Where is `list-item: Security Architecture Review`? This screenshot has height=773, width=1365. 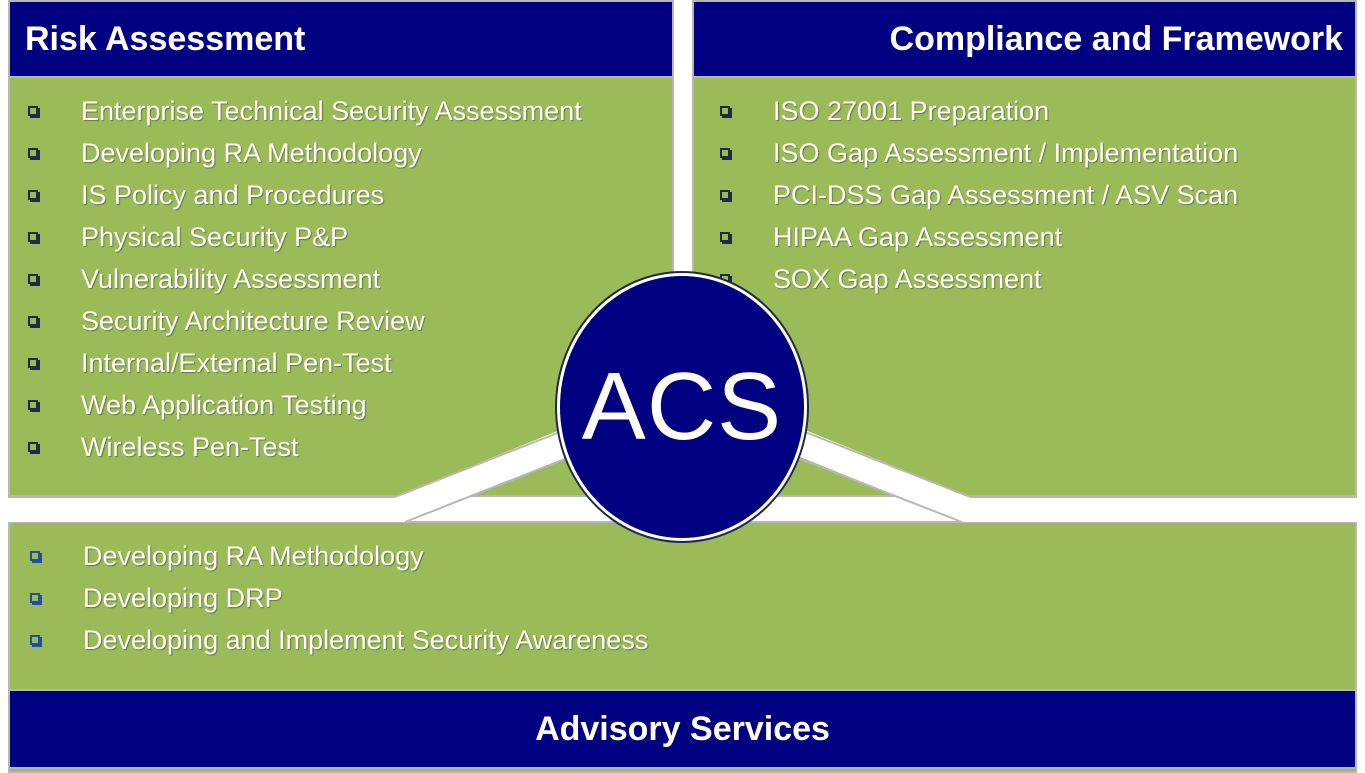
list-item: Security Architecture Review is located at coordinates (295, 321).